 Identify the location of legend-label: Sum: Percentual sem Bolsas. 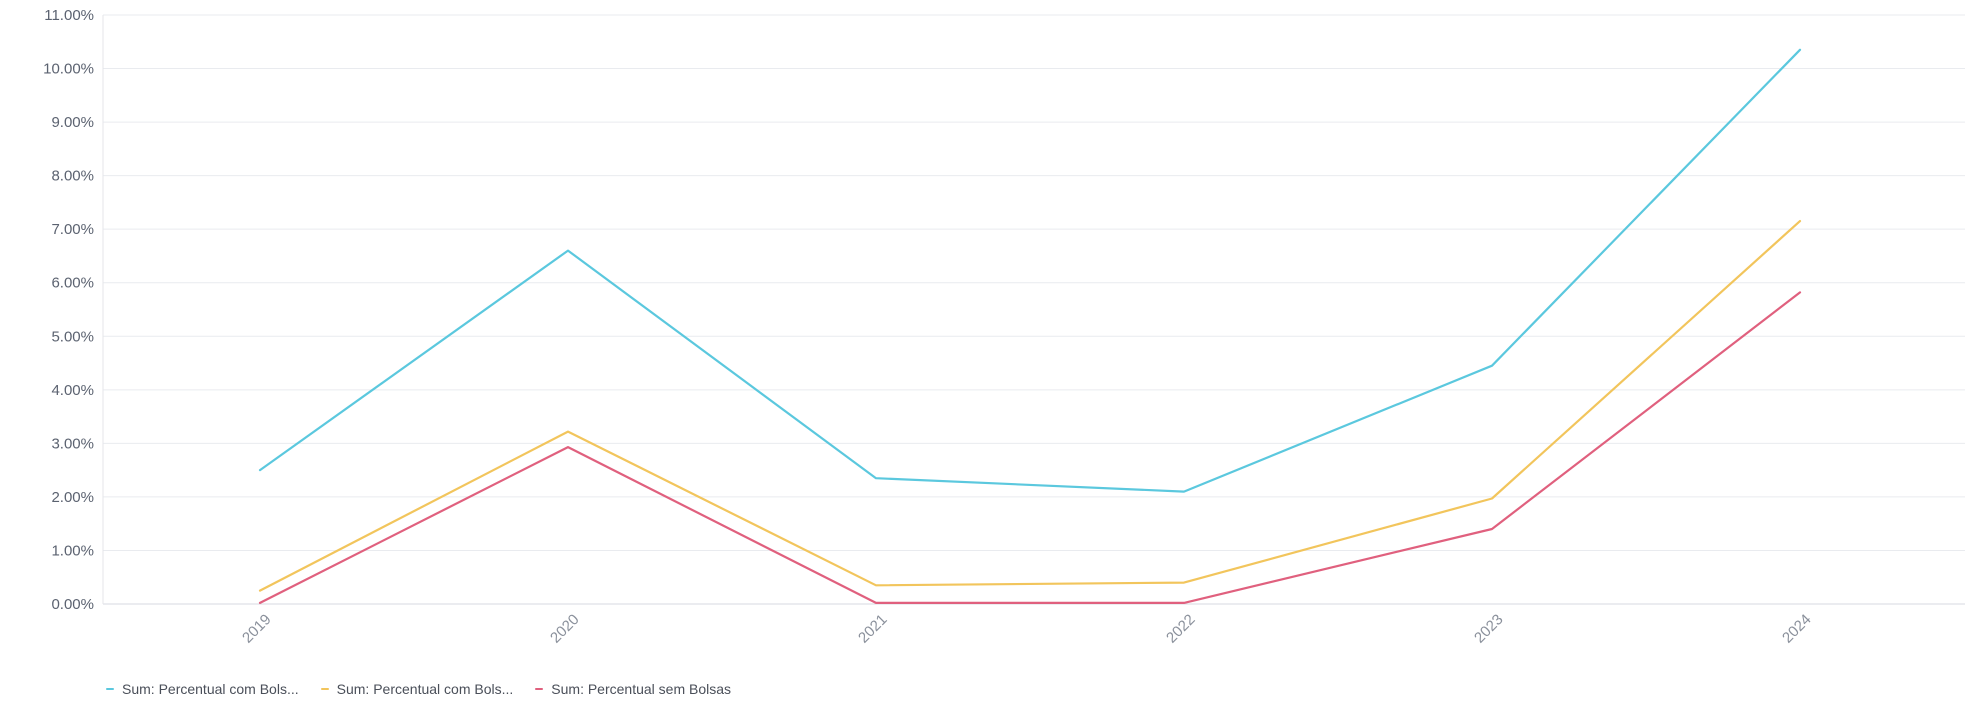
(641, 689).